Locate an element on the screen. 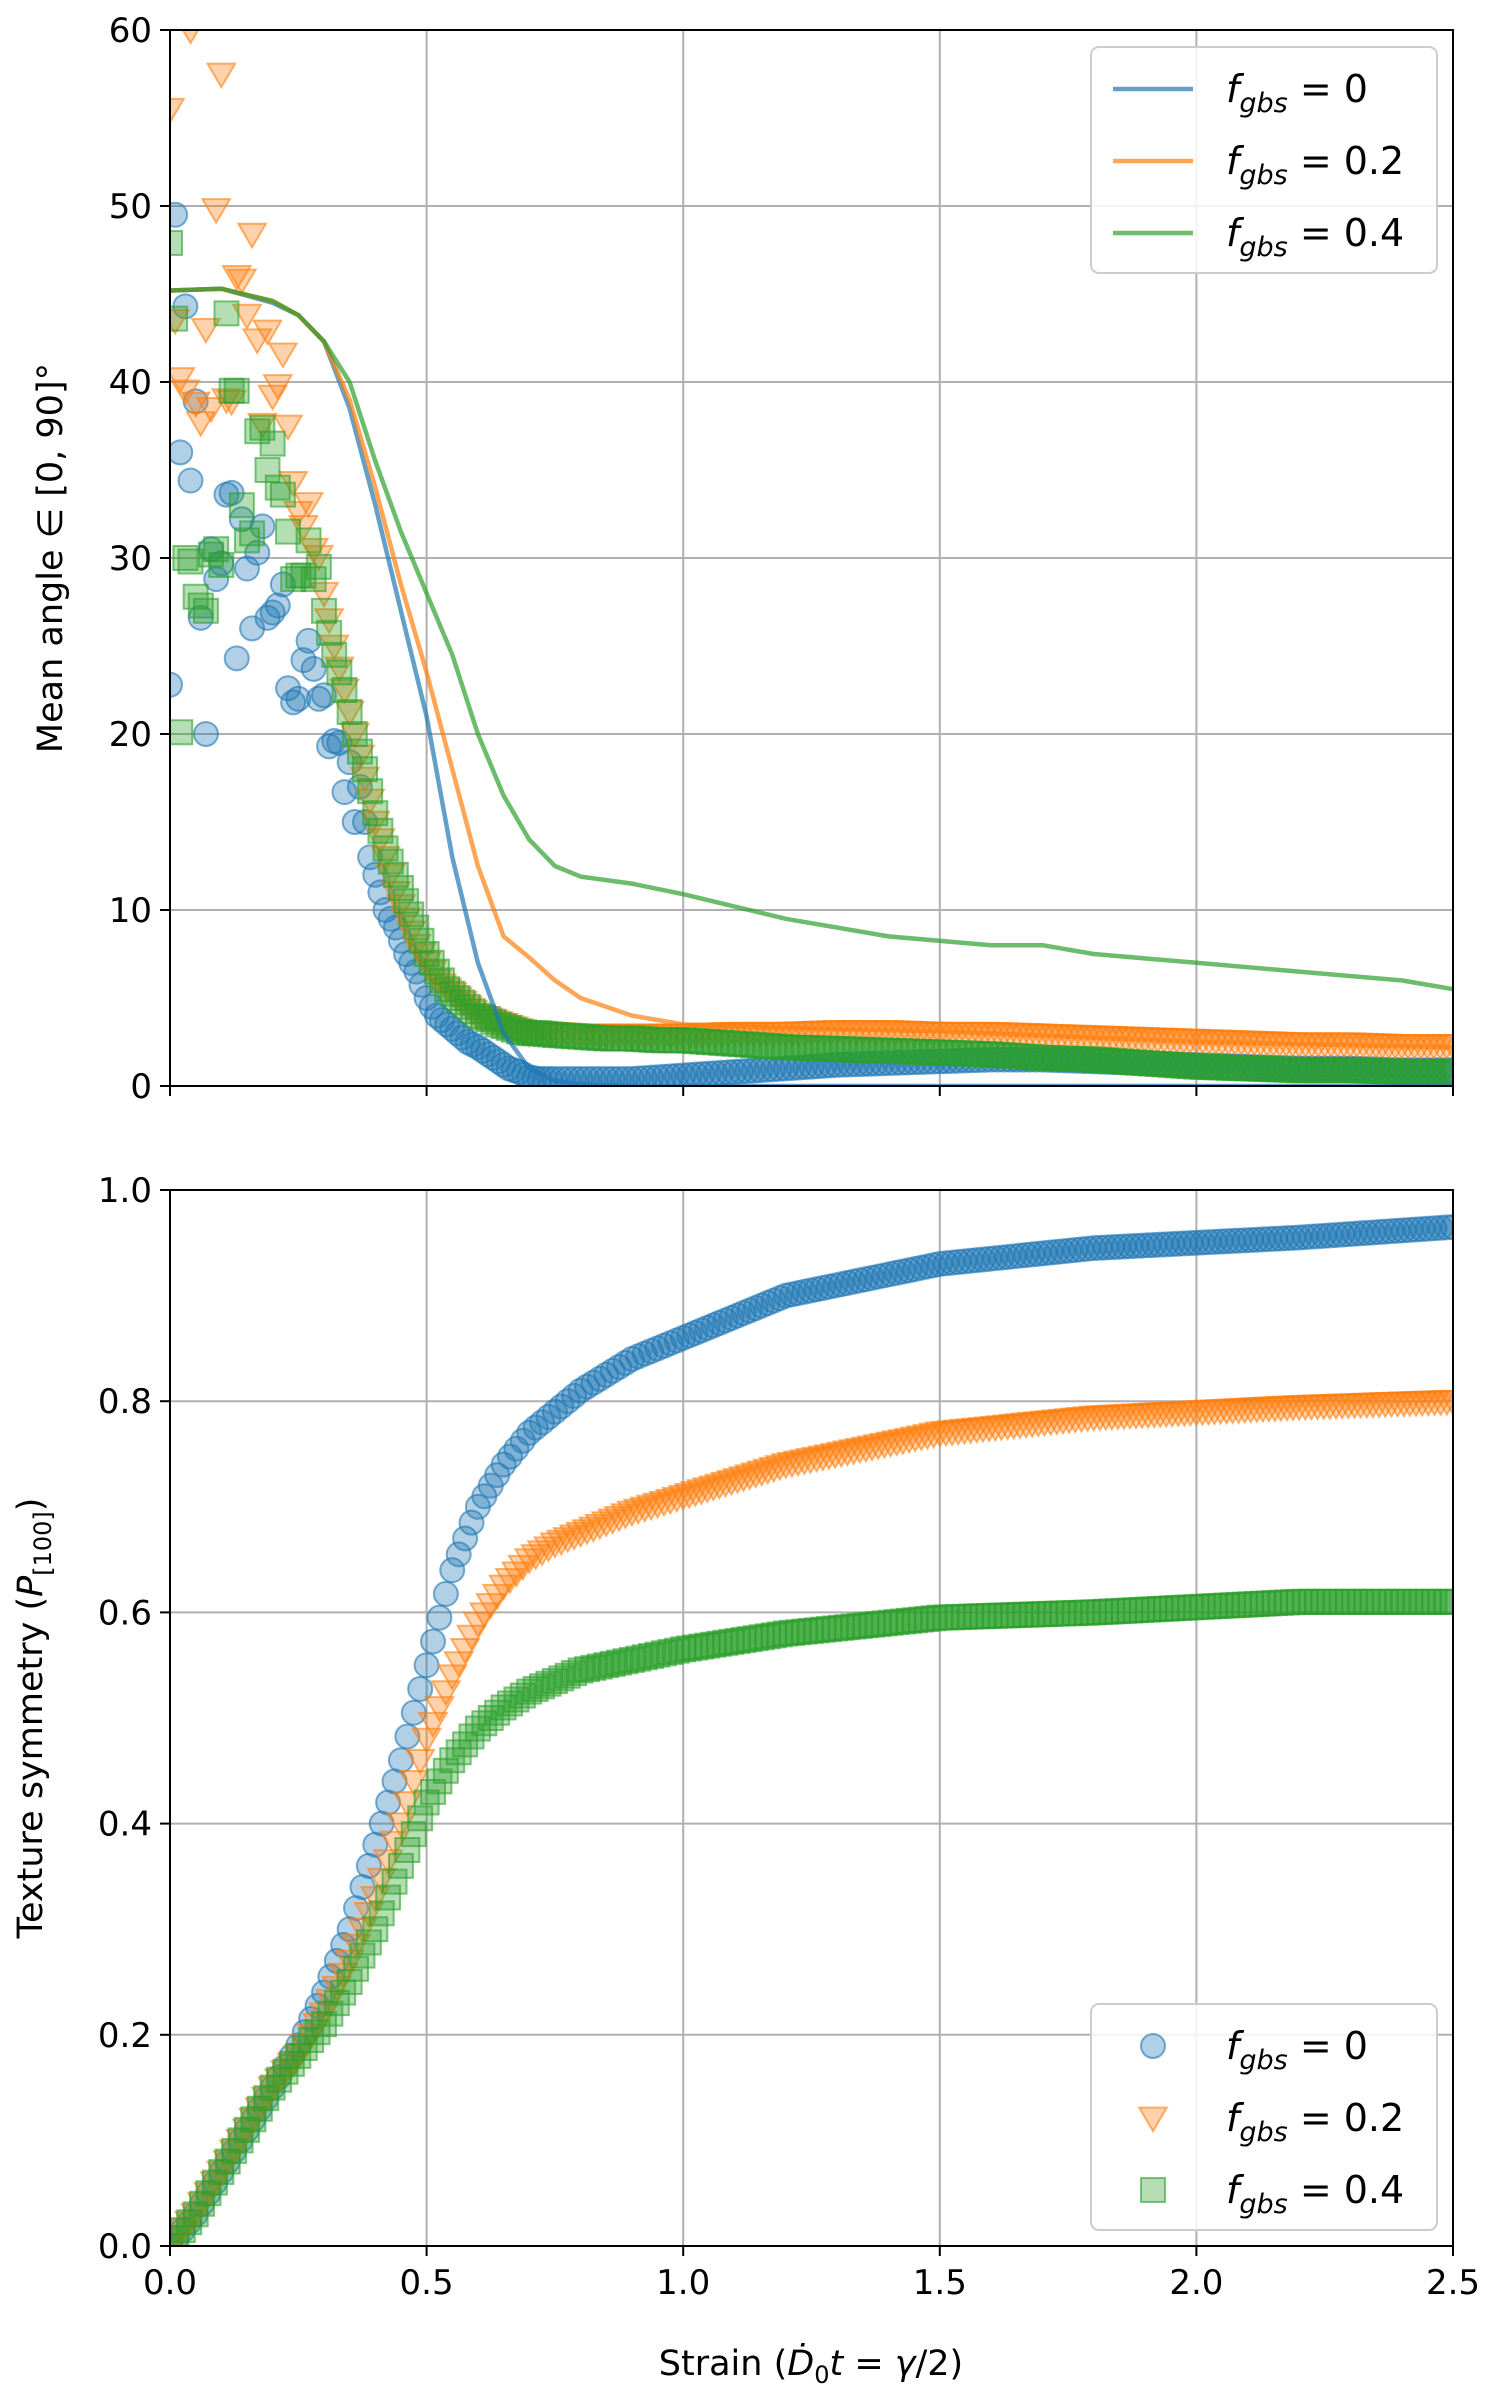 The width and height of the screenshot is (1500, 2400). legend-label: fgbs = 0 is located at coordinates (1297, 2050).